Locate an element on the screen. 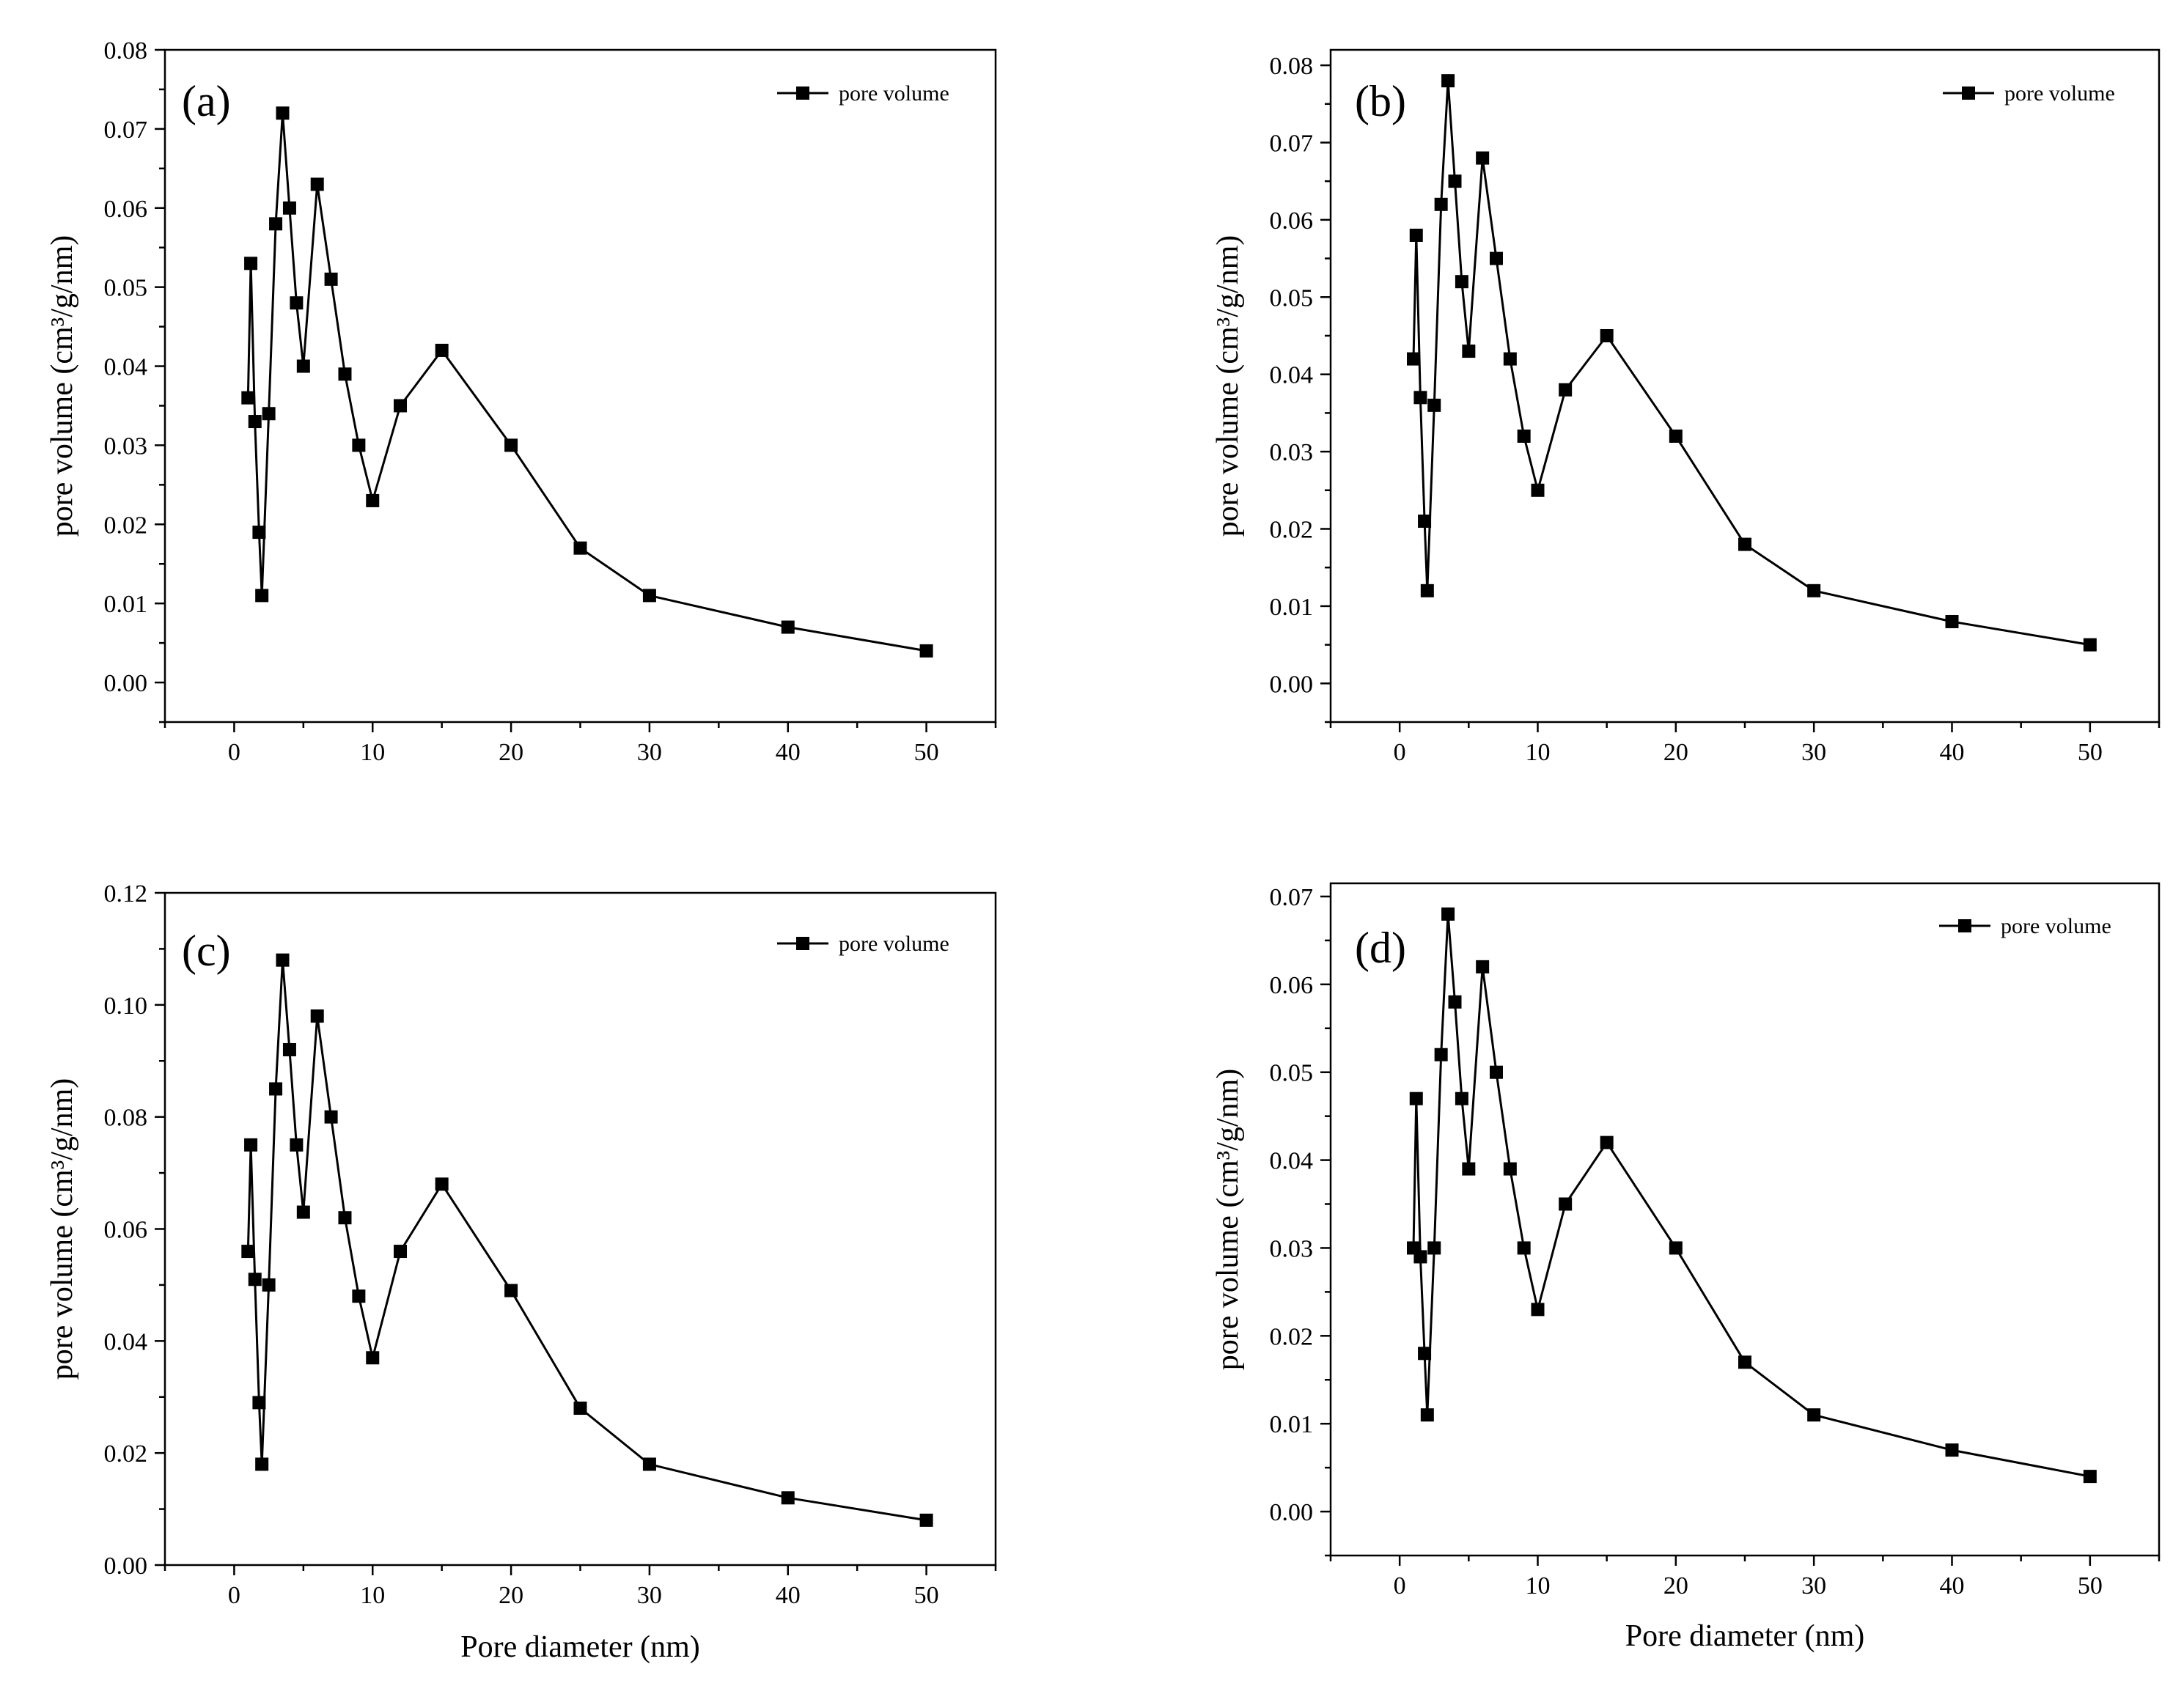  panel-tag: (d) is located at coordinates (1380, 948).